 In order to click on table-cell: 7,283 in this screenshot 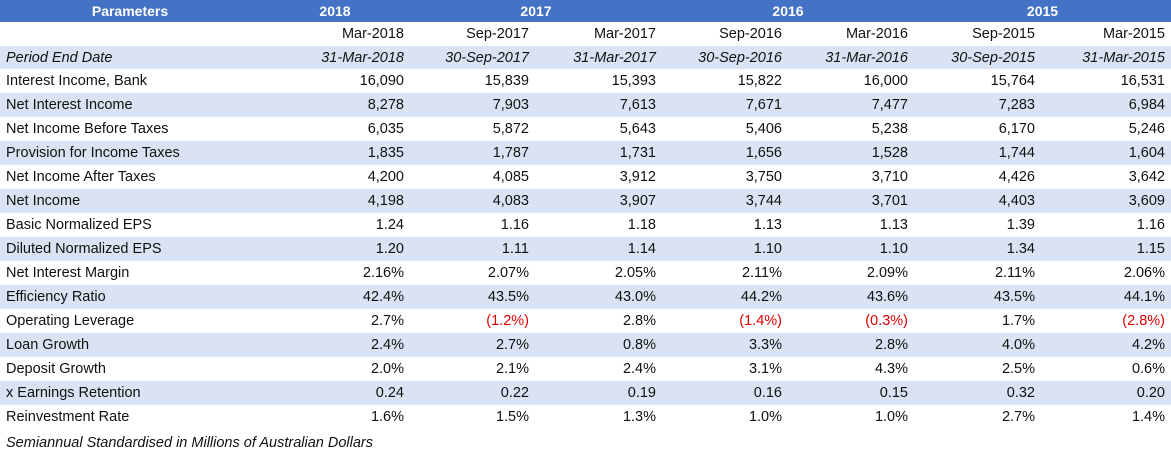, I will do `click(977, 105)`.